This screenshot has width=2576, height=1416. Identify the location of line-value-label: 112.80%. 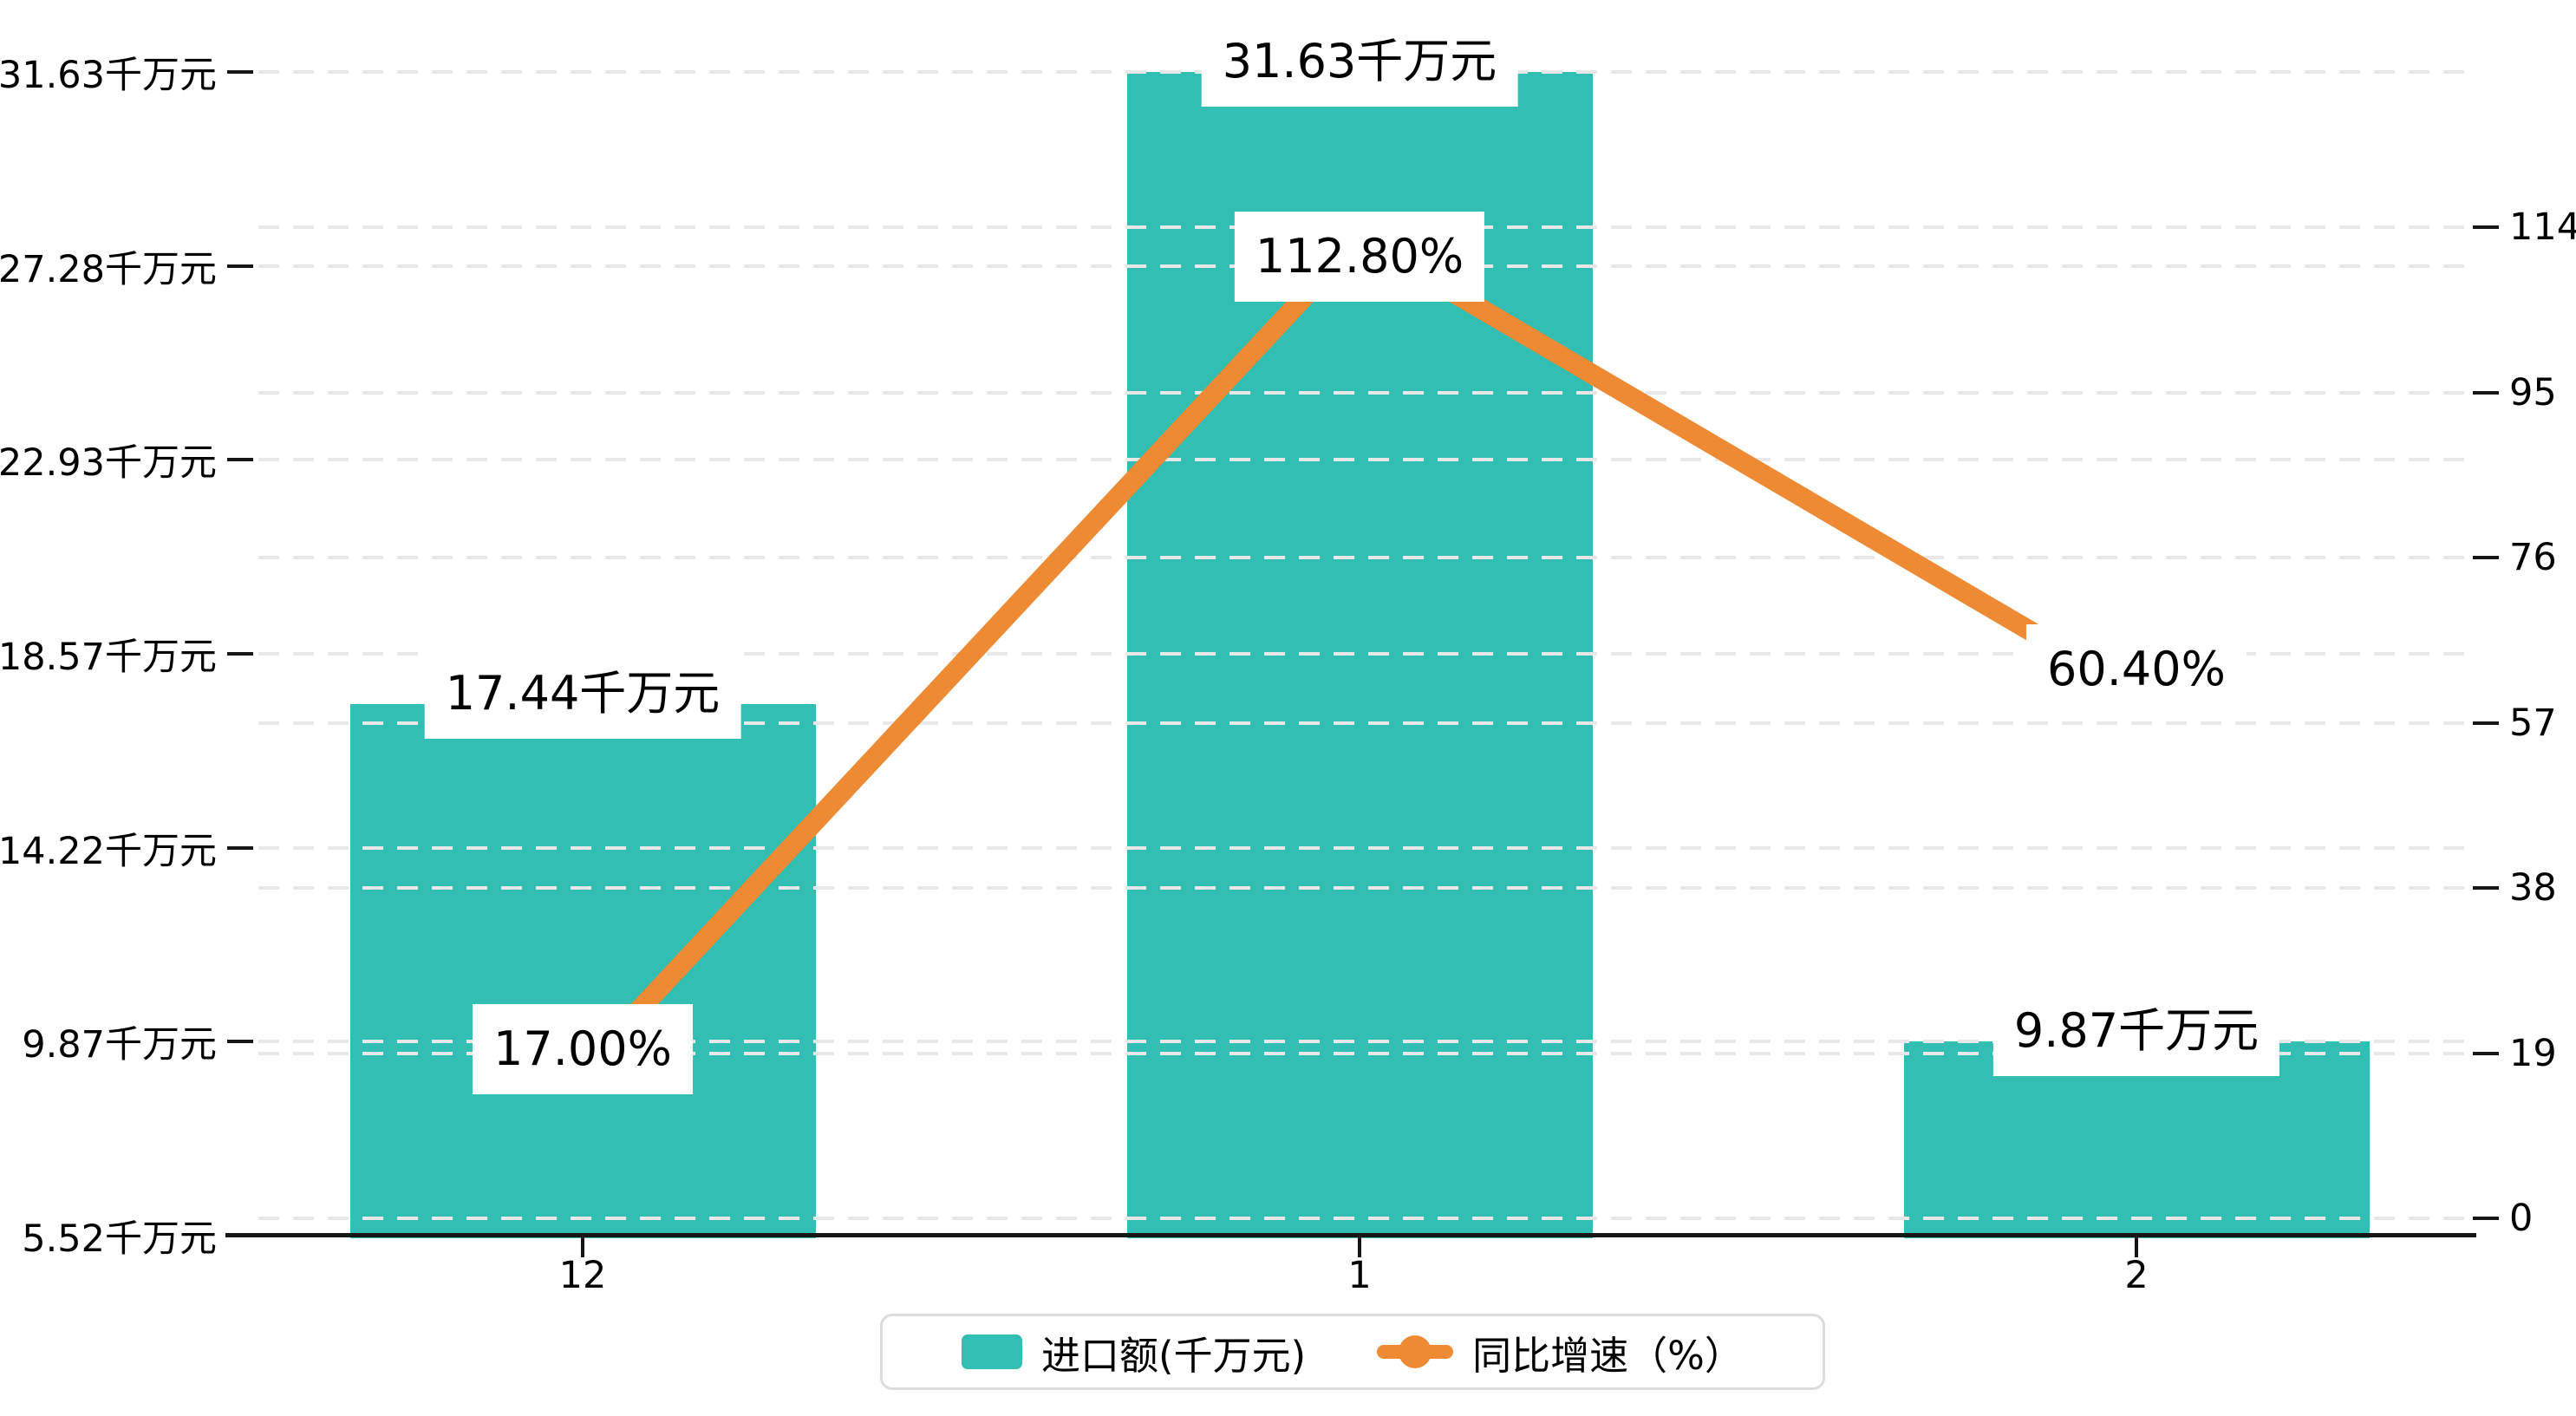
(1360, 258).